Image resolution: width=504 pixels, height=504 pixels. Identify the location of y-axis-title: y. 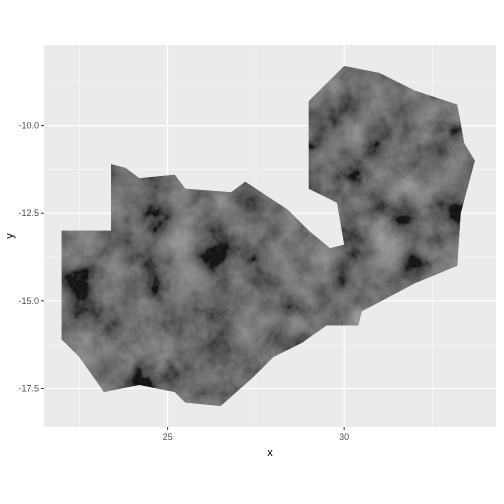
(10, 236).